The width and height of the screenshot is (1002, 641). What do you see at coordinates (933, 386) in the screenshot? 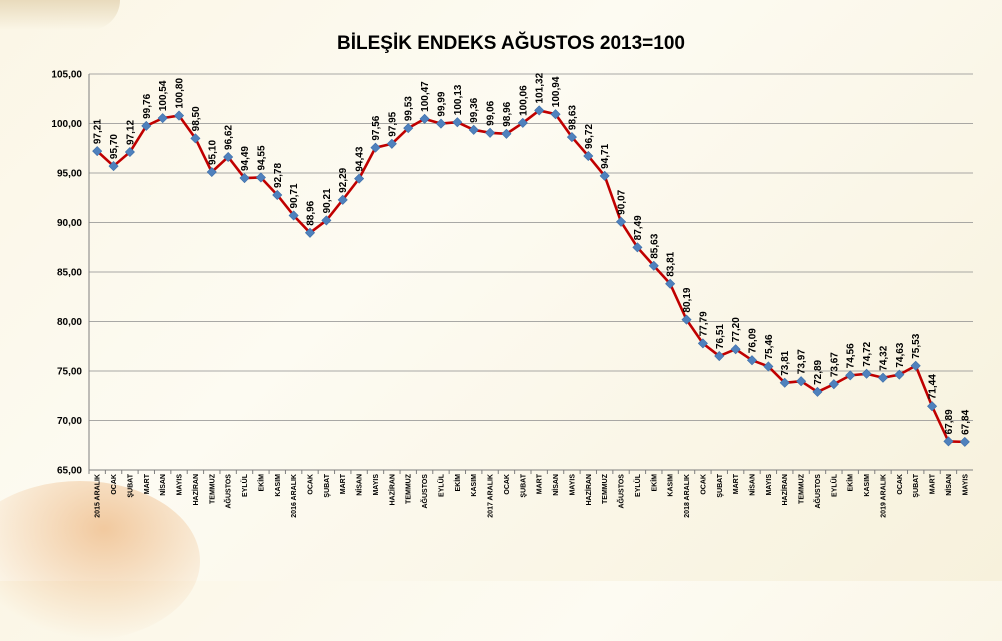
I see `data-label: 71,44` at bounding box center [933, 386].